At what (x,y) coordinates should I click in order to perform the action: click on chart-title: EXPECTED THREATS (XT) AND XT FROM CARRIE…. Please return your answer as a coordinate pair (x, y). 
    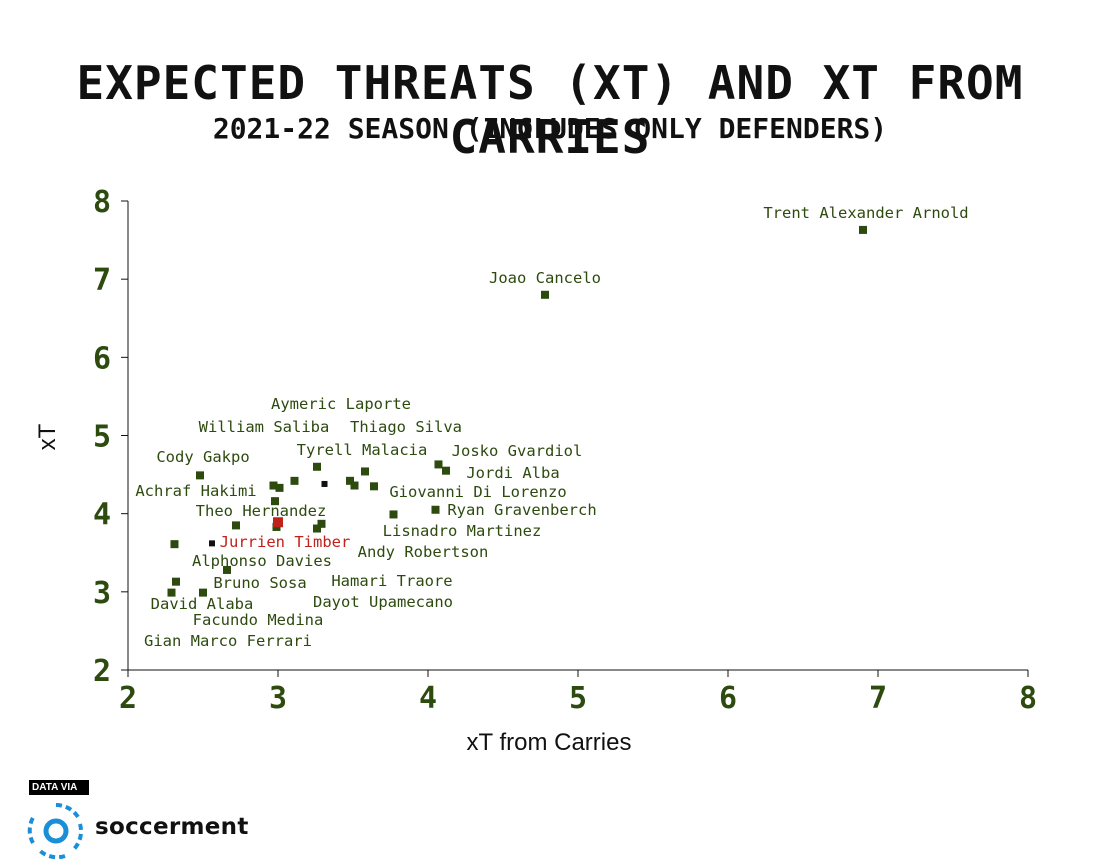
    Looking at the image, I should click on (550, 110).